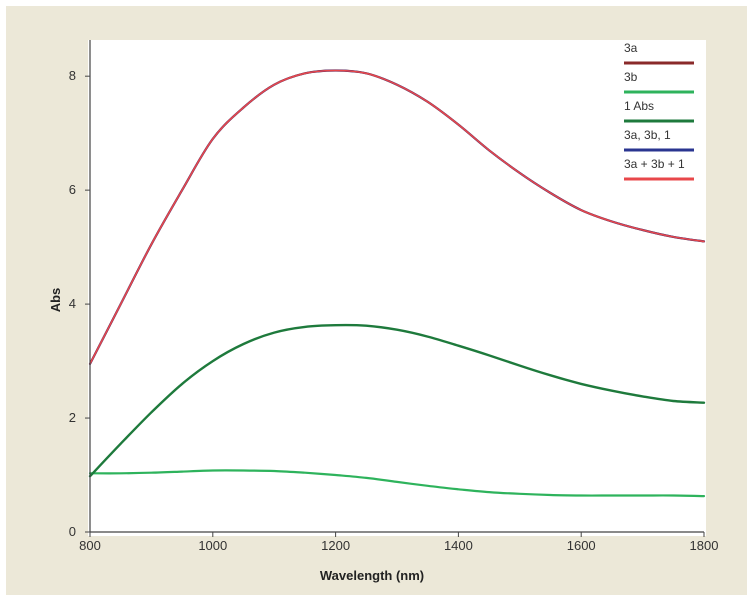 Image resolution: width=753 pixels, height=601 pixels. Describe the element at coordinates (631, 48) in the screenshot. I see `legend-label: 3a` at that location.